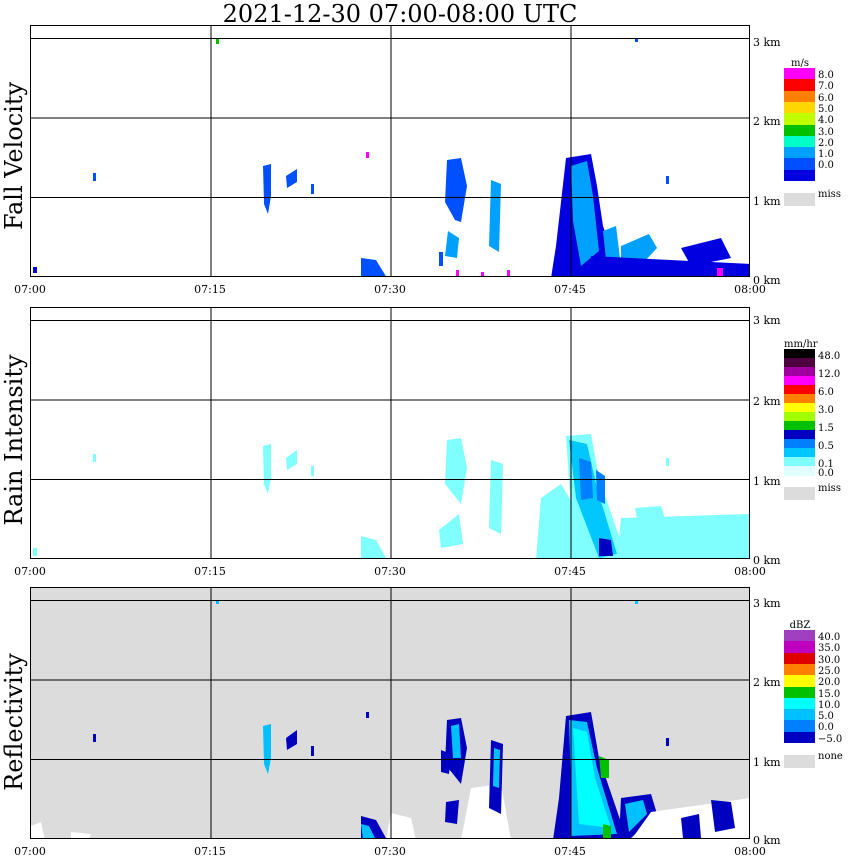 The height and width of the screenshot is (868, 850). I want to click on rain-intensity-xtick-0715: 07:15, so click(210, 571).